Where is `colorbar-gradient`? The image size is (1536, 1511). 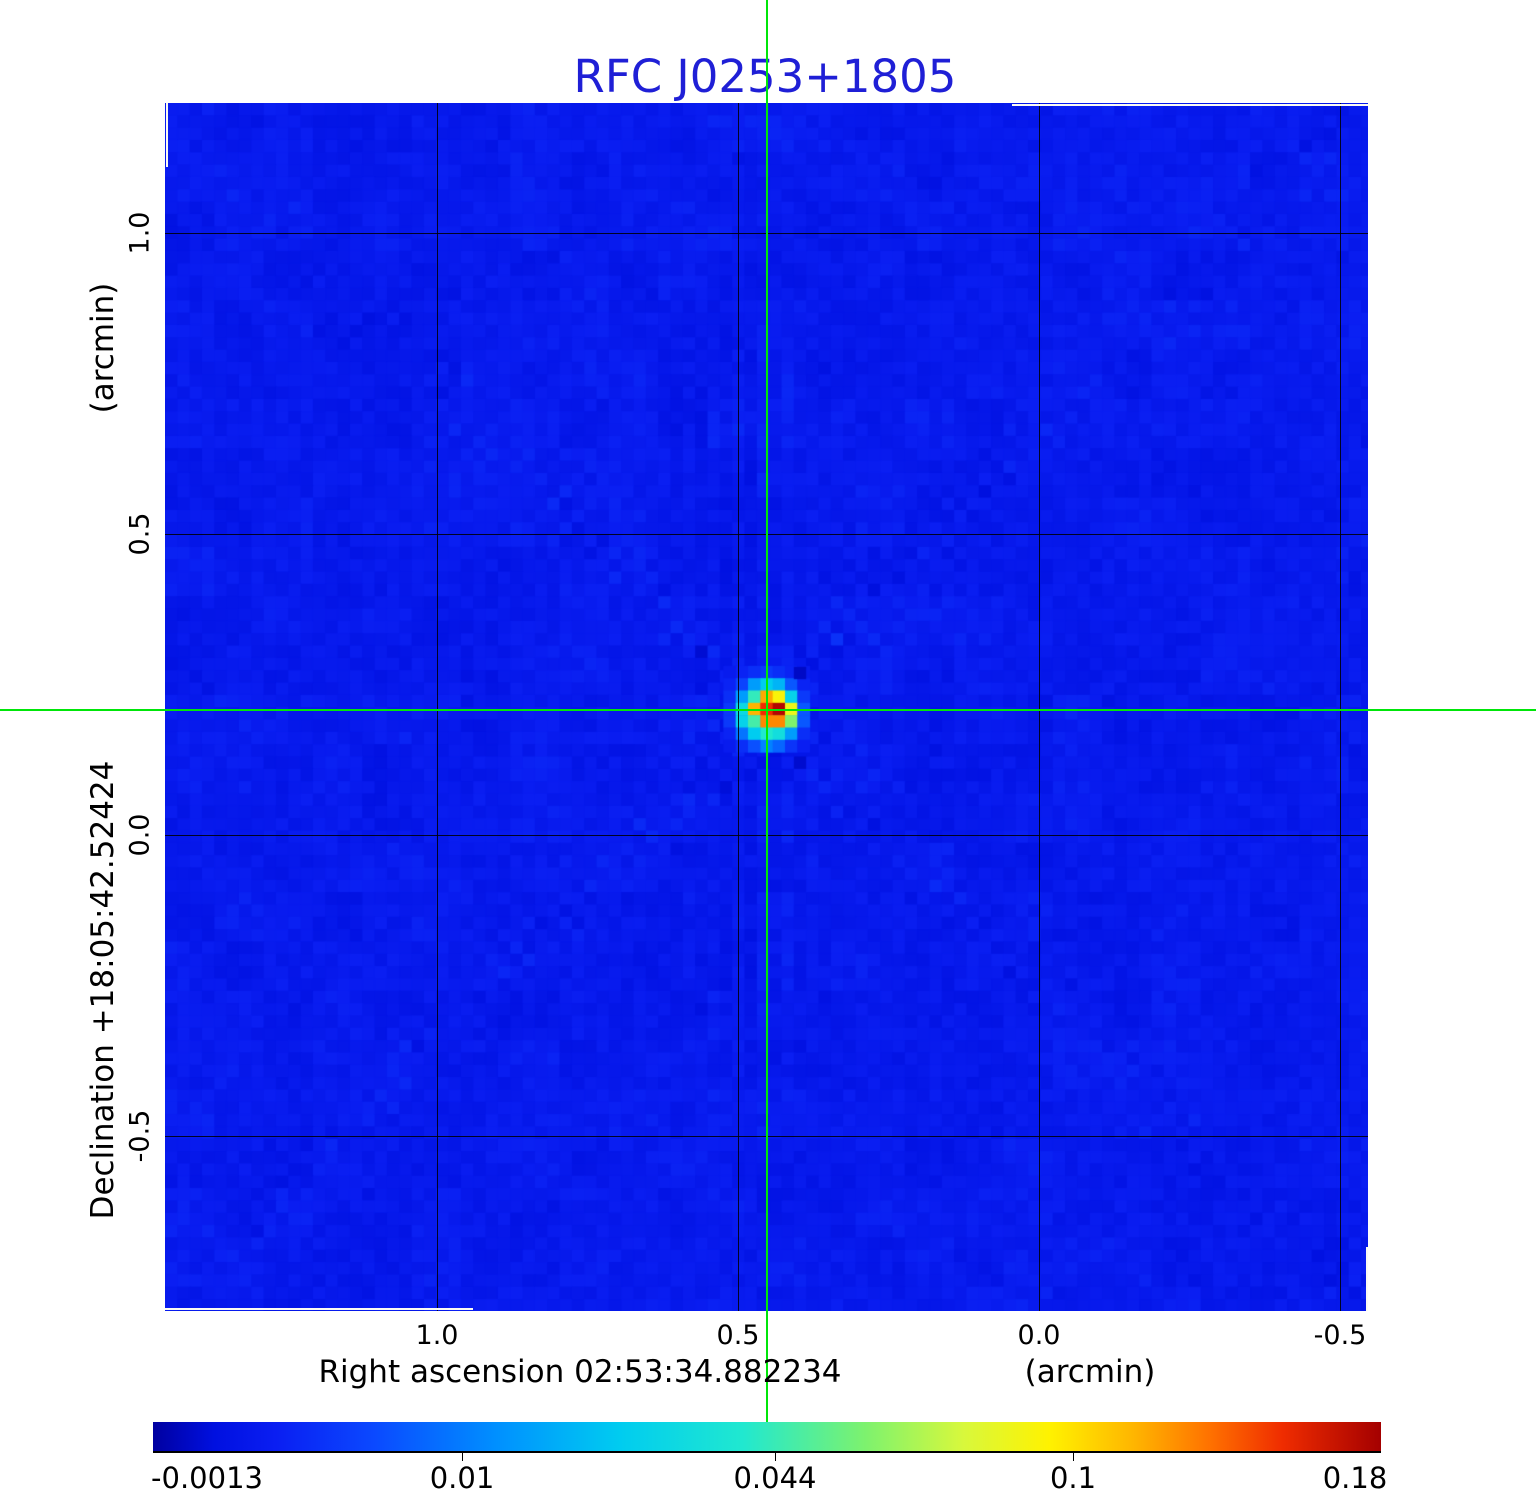
colorbar-gradient is located at coordinates (767, 1437).